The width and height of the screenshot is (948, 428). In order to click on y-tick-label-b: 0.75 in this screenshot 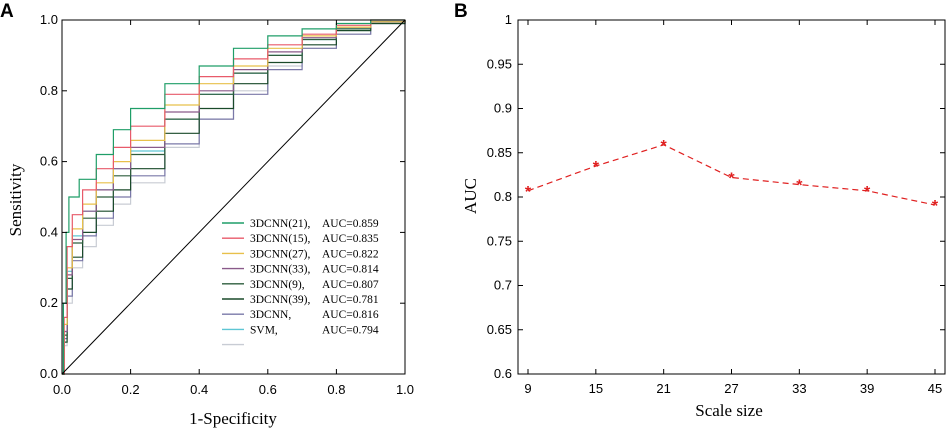, I will do `click(499, 240)`.